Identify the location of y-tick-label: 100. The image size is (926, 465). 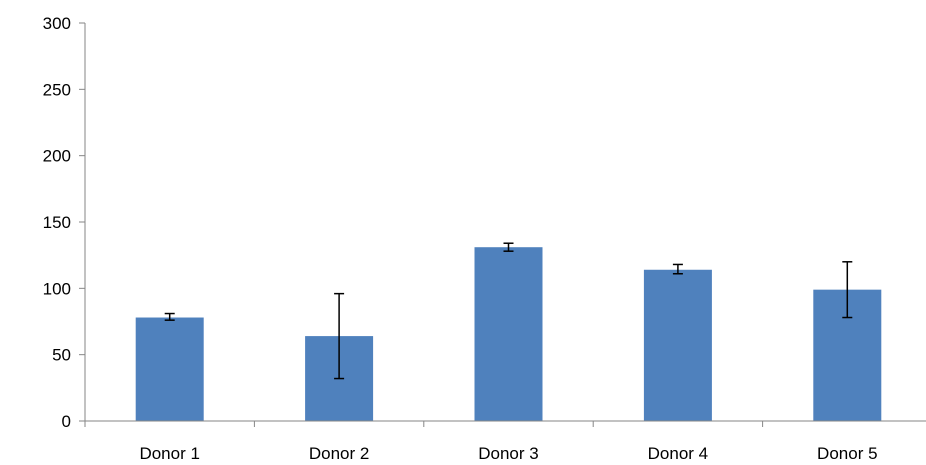
(57, 288).